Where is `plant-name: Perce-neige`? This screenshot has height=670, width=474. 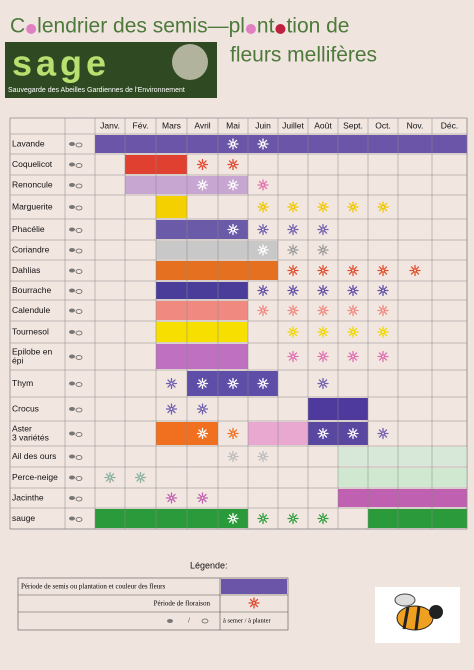
plant-name: Perce-neige is located at coordinates (35, 477).